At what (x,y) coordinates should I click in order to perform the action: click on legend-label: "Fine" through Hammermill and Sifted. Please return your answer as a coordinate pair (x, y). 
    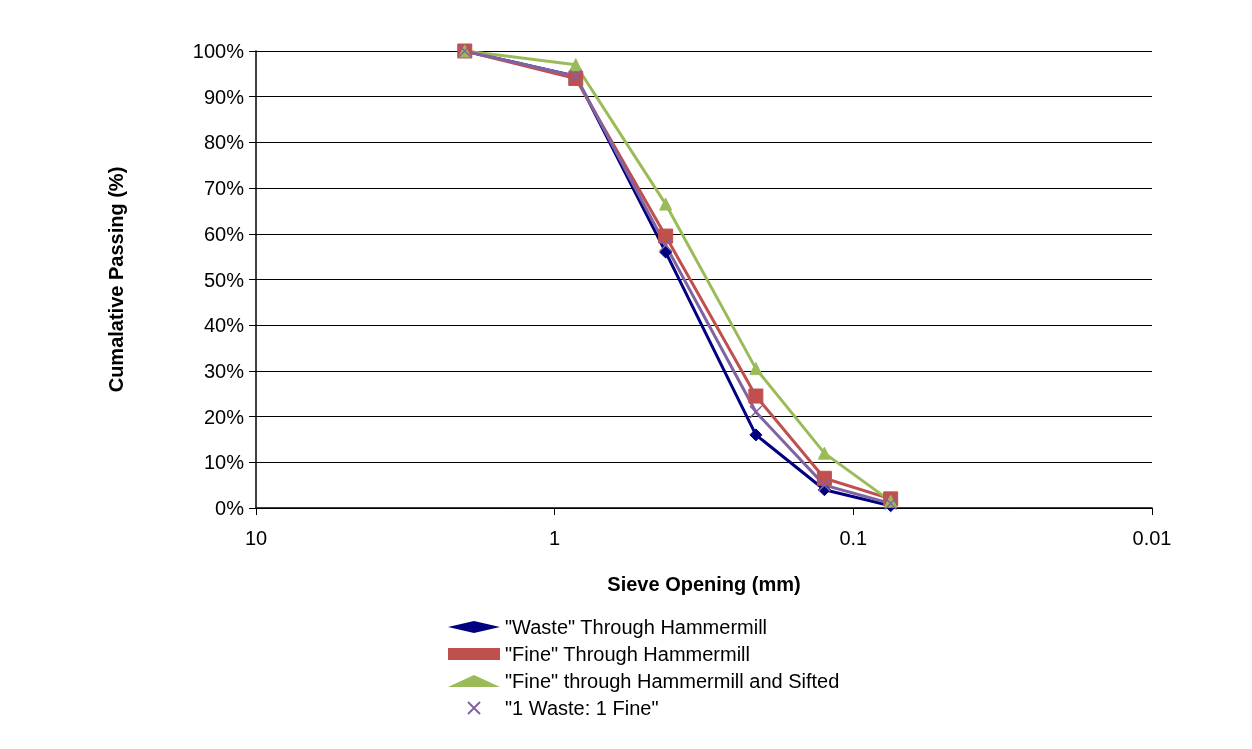
    Looking at the image, I should click on (672, 681).